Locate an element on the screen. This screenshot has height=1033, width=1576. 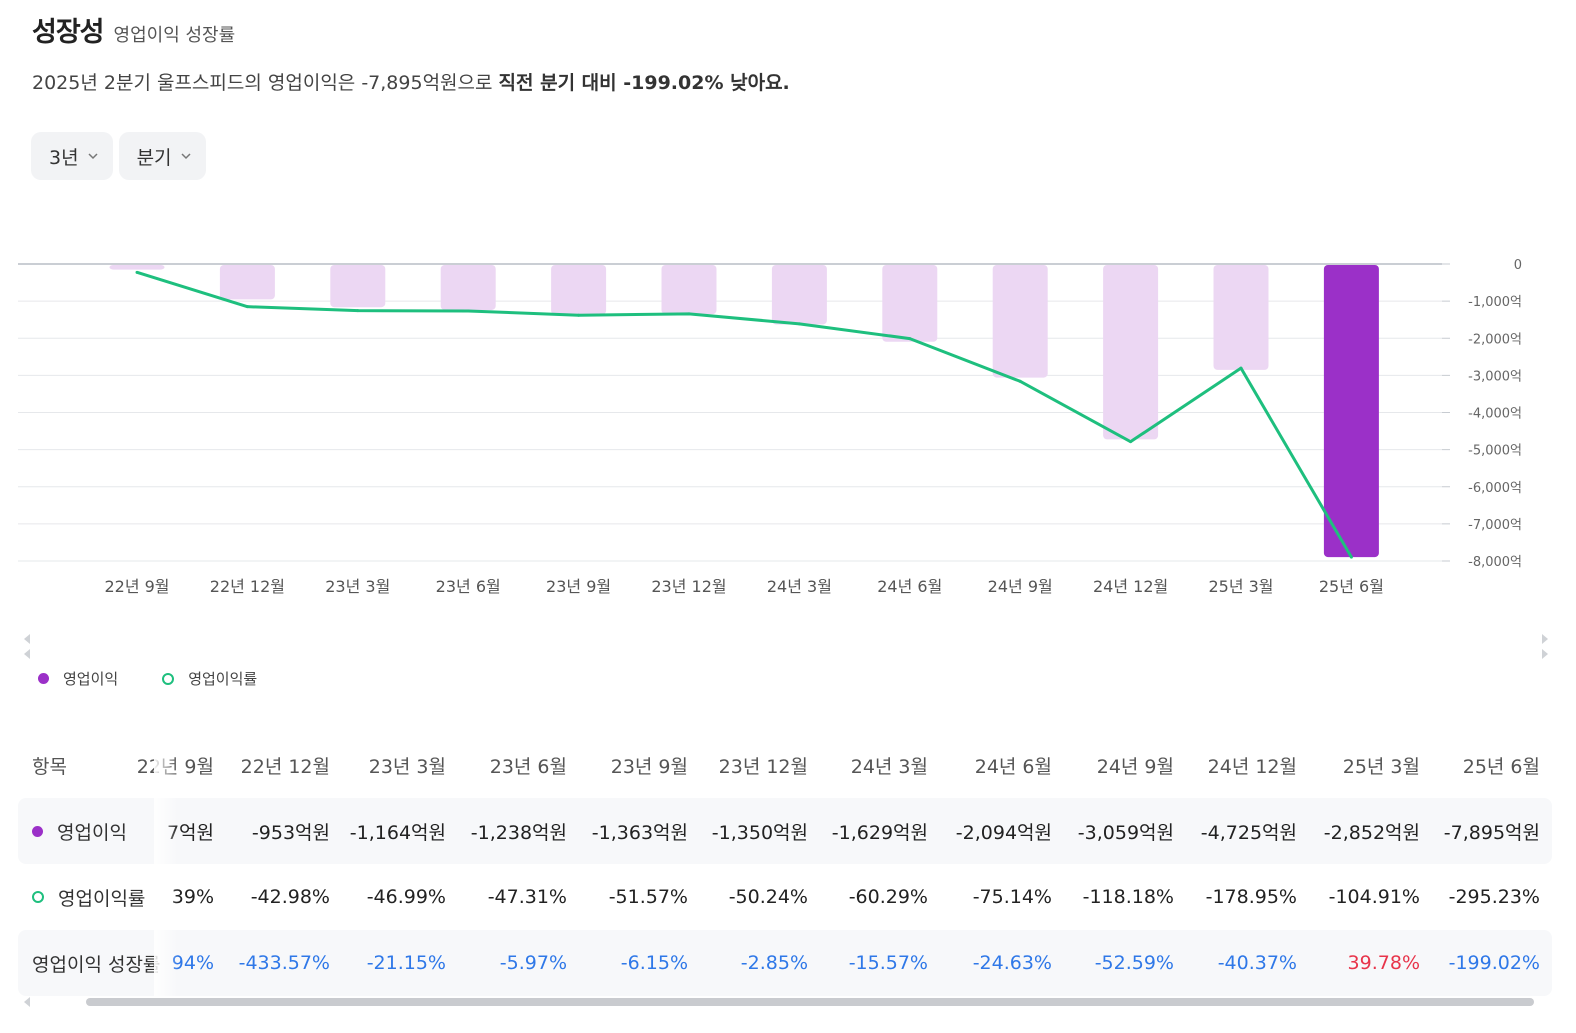
table-cell: -5.97% is located at coordinates (533, 963).